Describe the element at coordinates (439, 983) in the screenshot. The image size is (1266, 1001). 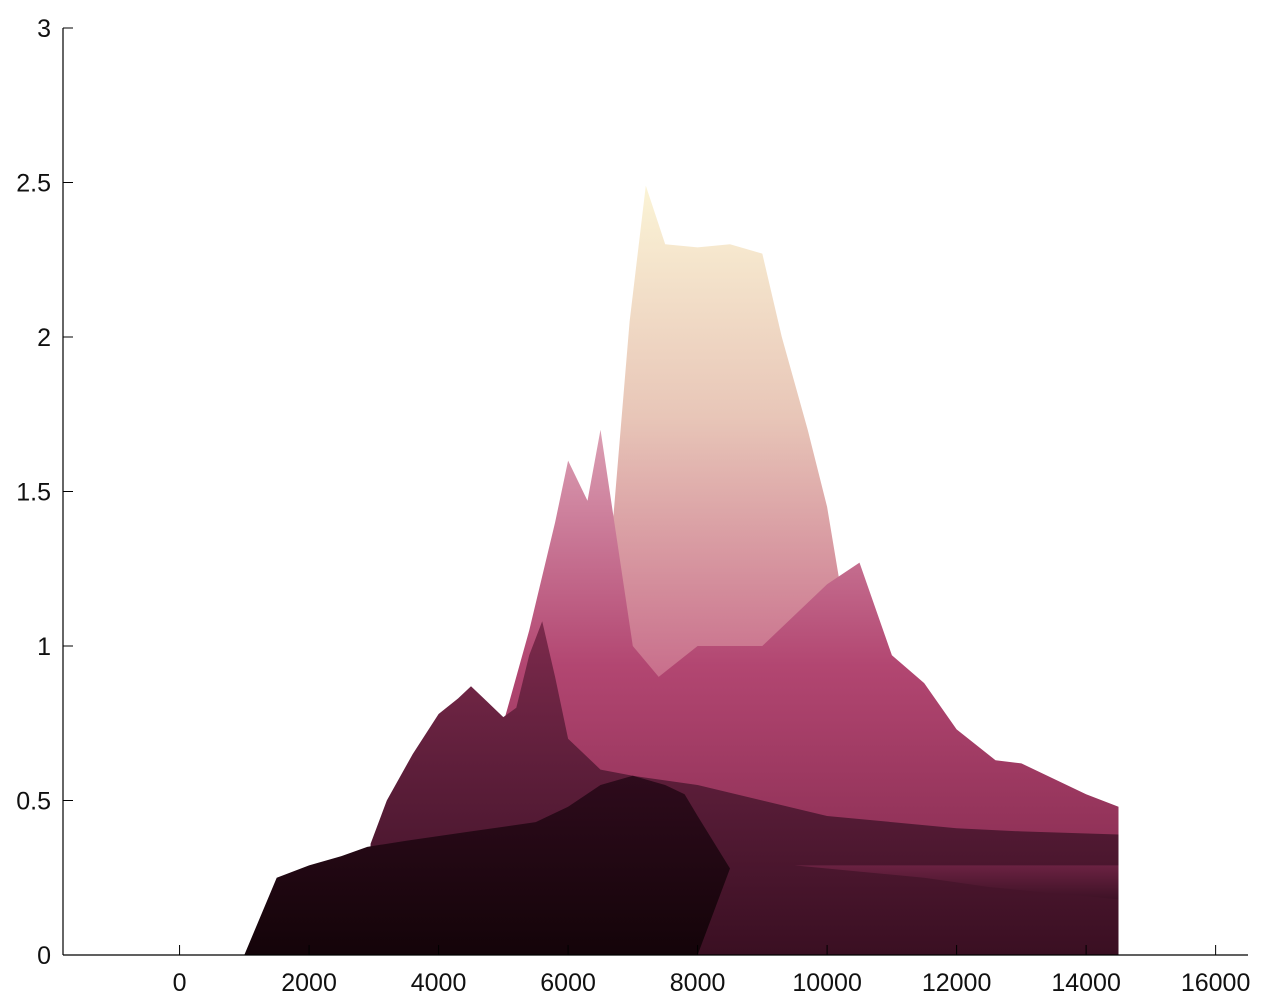
I see `x-tick-label: 4000` at that location.